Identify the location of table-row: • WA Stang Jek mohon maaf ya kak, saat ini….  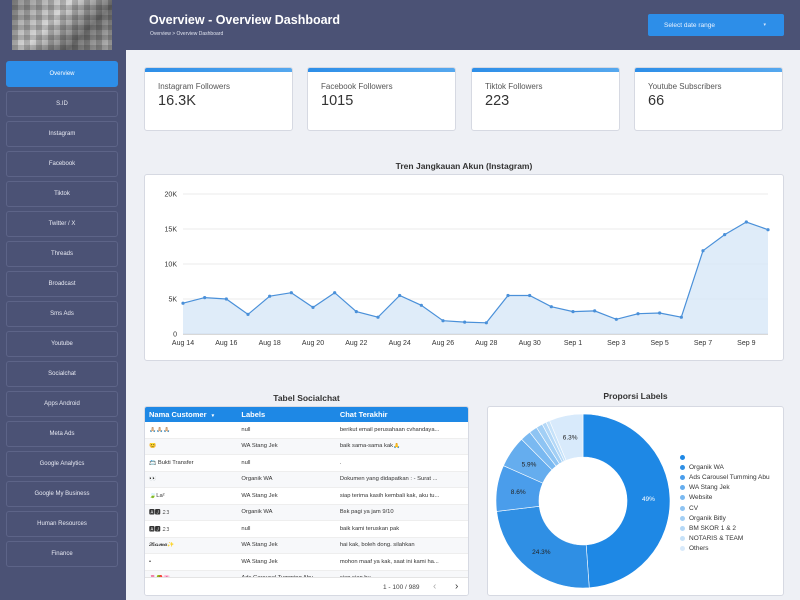
(306, 562).